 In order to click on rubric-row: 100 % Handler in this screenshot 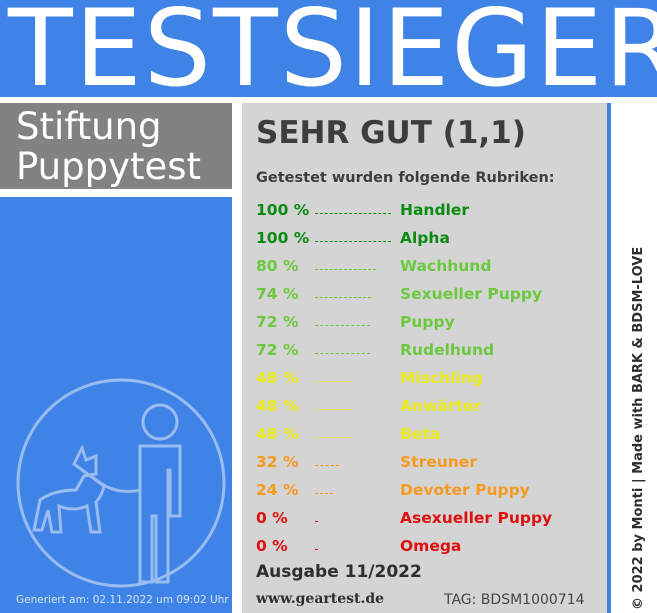, I will do `click(426, 213)`.